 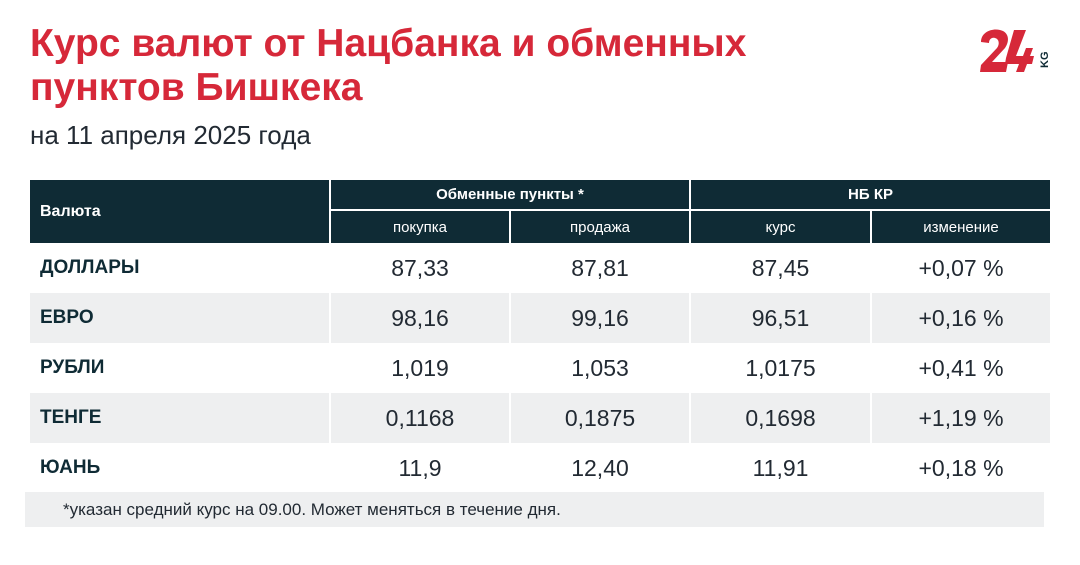 What do you see at coordinates (419, 368) in the screenshot?
I see `buy-value: 1,019` at bounding box center [419, 368].